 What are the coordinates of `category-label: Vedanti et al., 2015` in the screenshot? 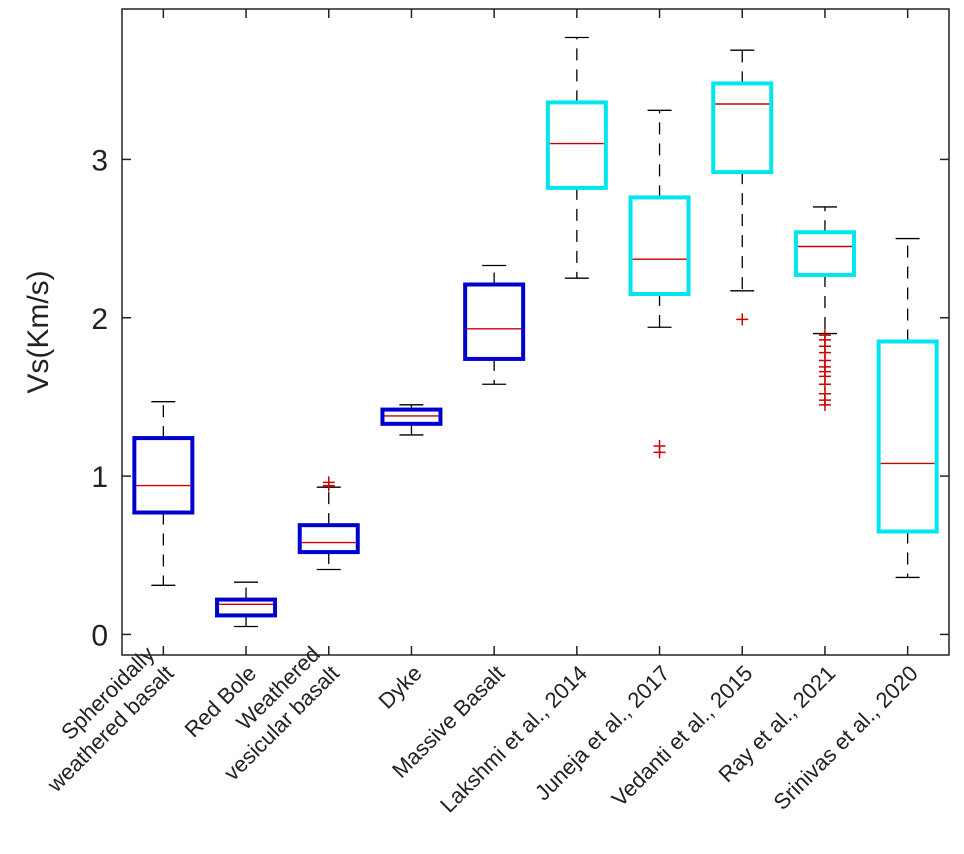 It's located at (682, 736).